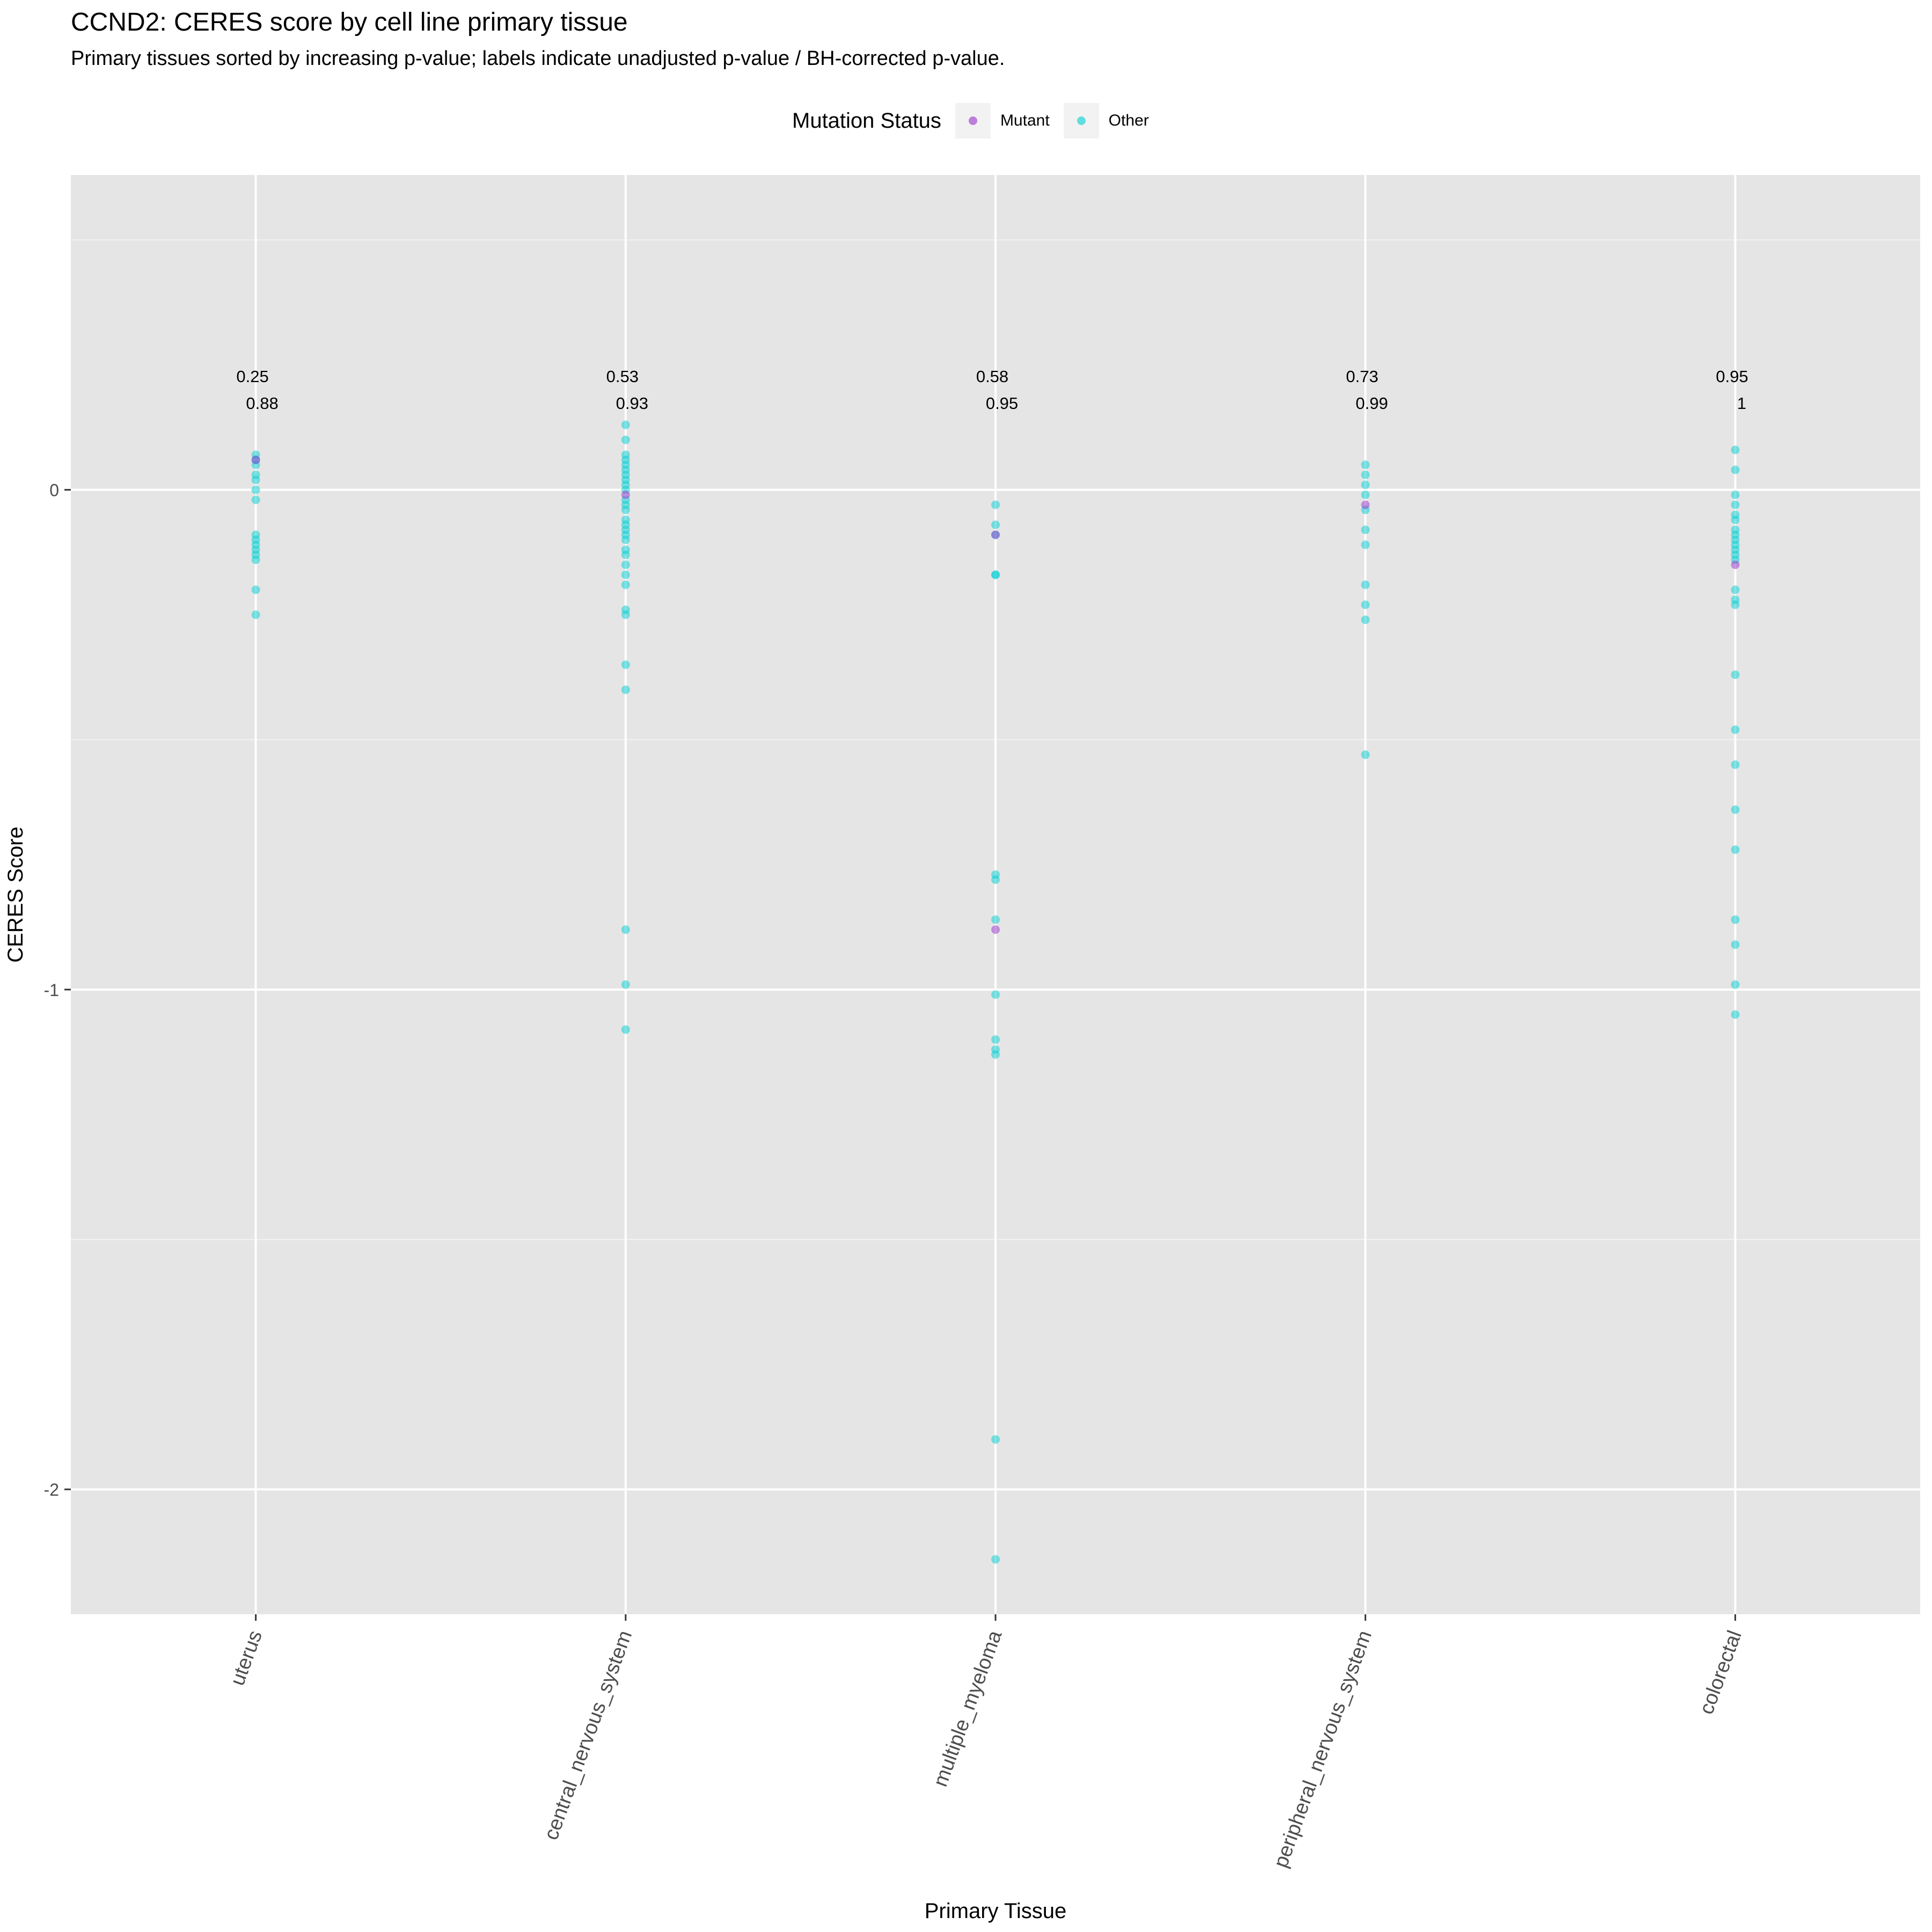 Image resolution: width=1932 pixels, height=1932 pixels. What do you see at coordinates (1106, 120) in the screenshot?
I see `legend-item-other: Other` at bounding box center [1106, 120].